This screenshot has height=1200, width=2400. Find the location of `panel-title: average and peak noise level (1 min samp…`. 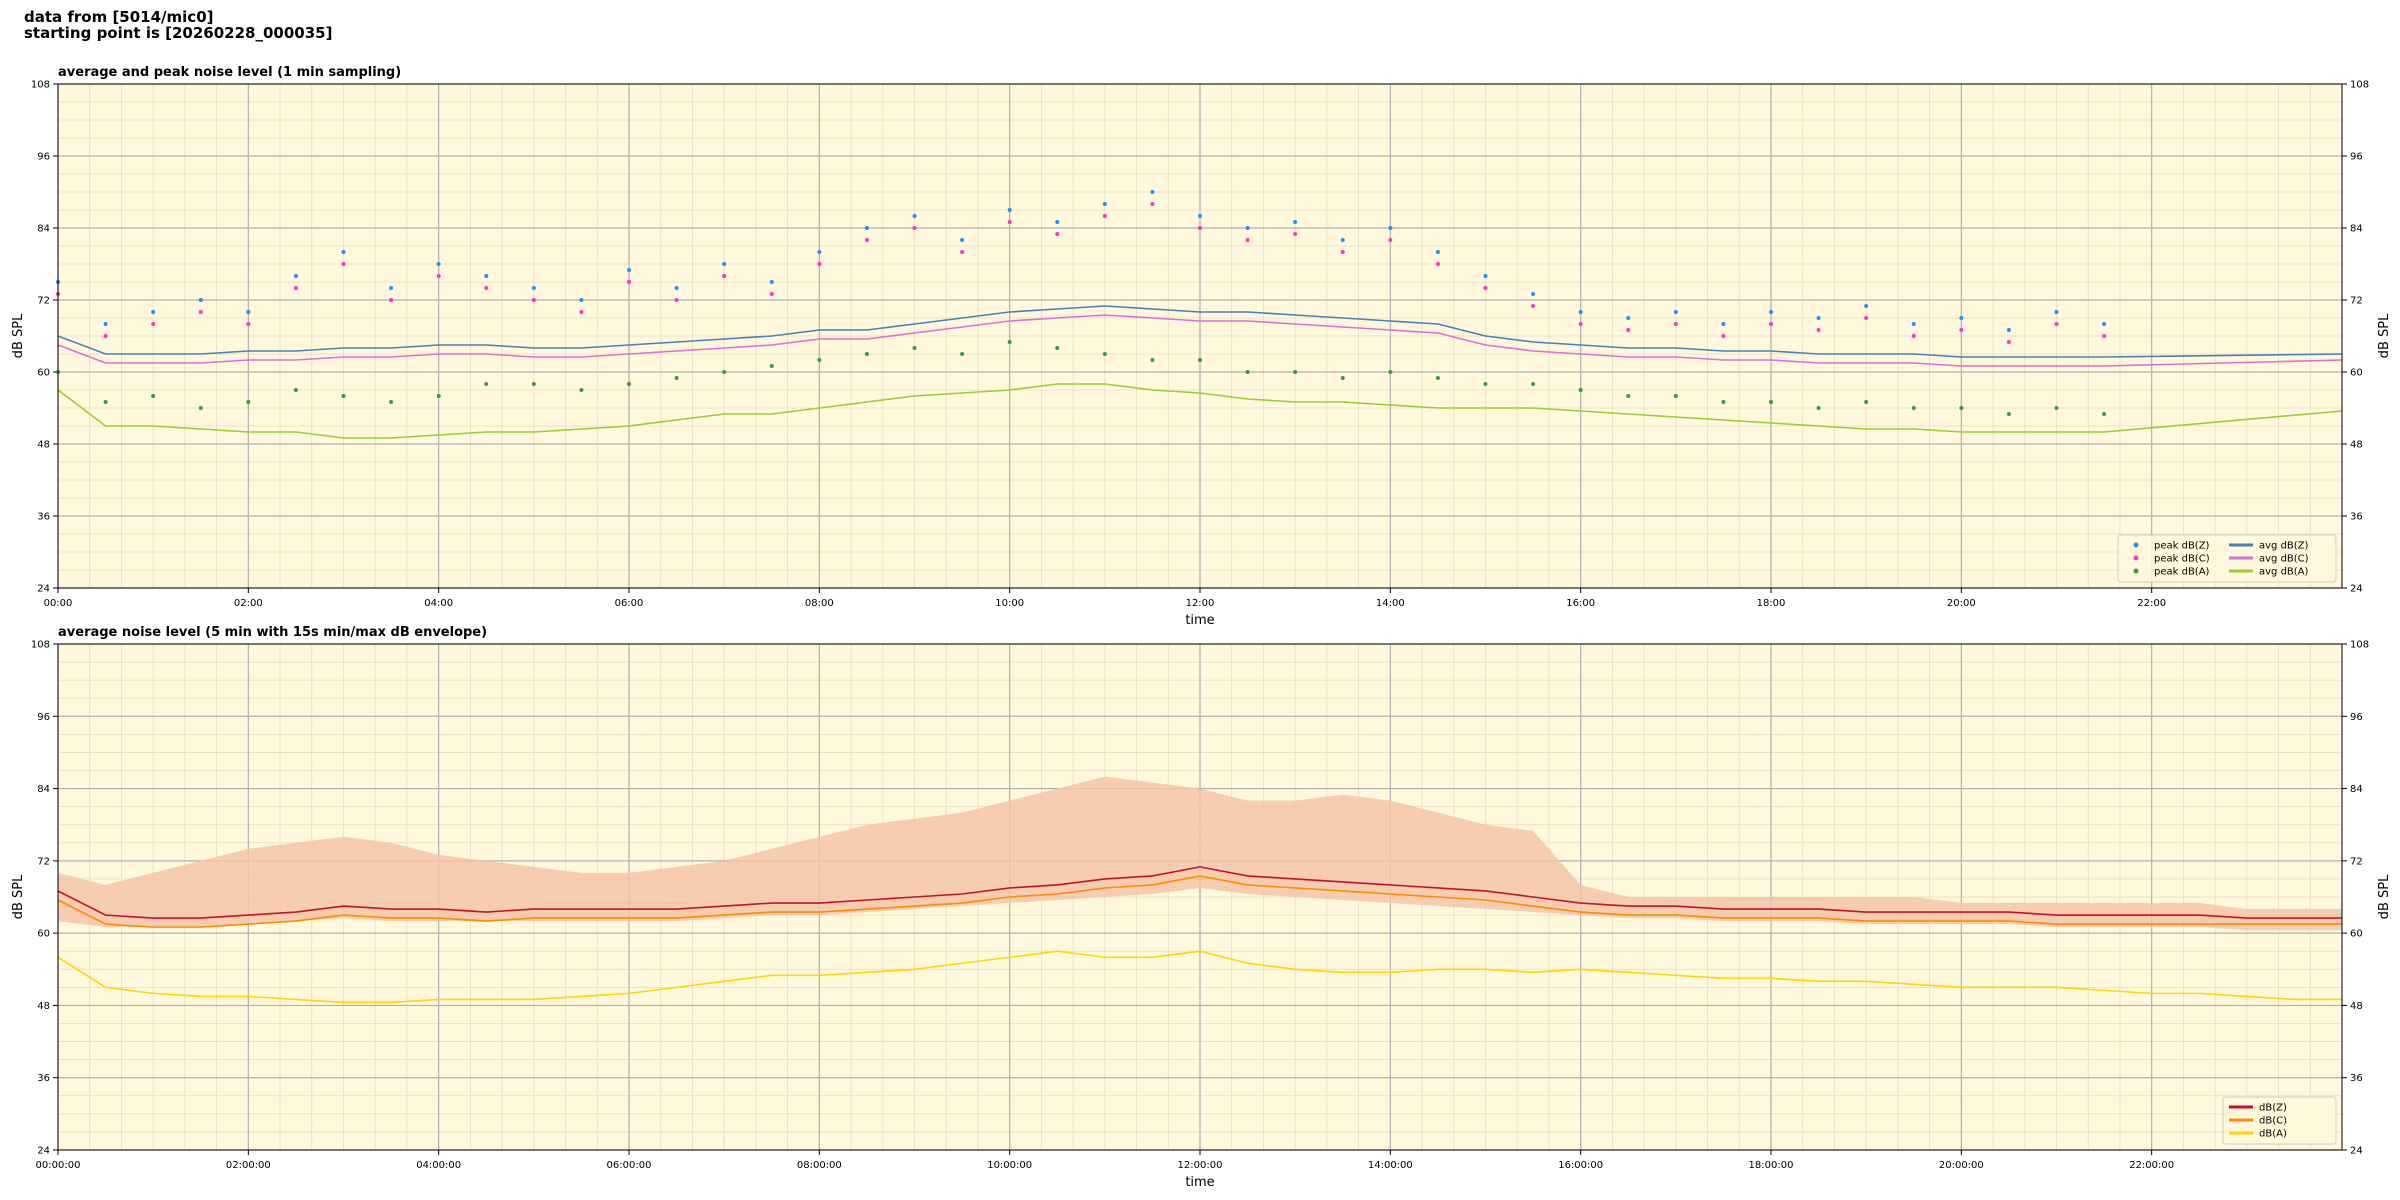

panel-title: average and peak noise level (1 min samp… is located at coordinates (229, 72).